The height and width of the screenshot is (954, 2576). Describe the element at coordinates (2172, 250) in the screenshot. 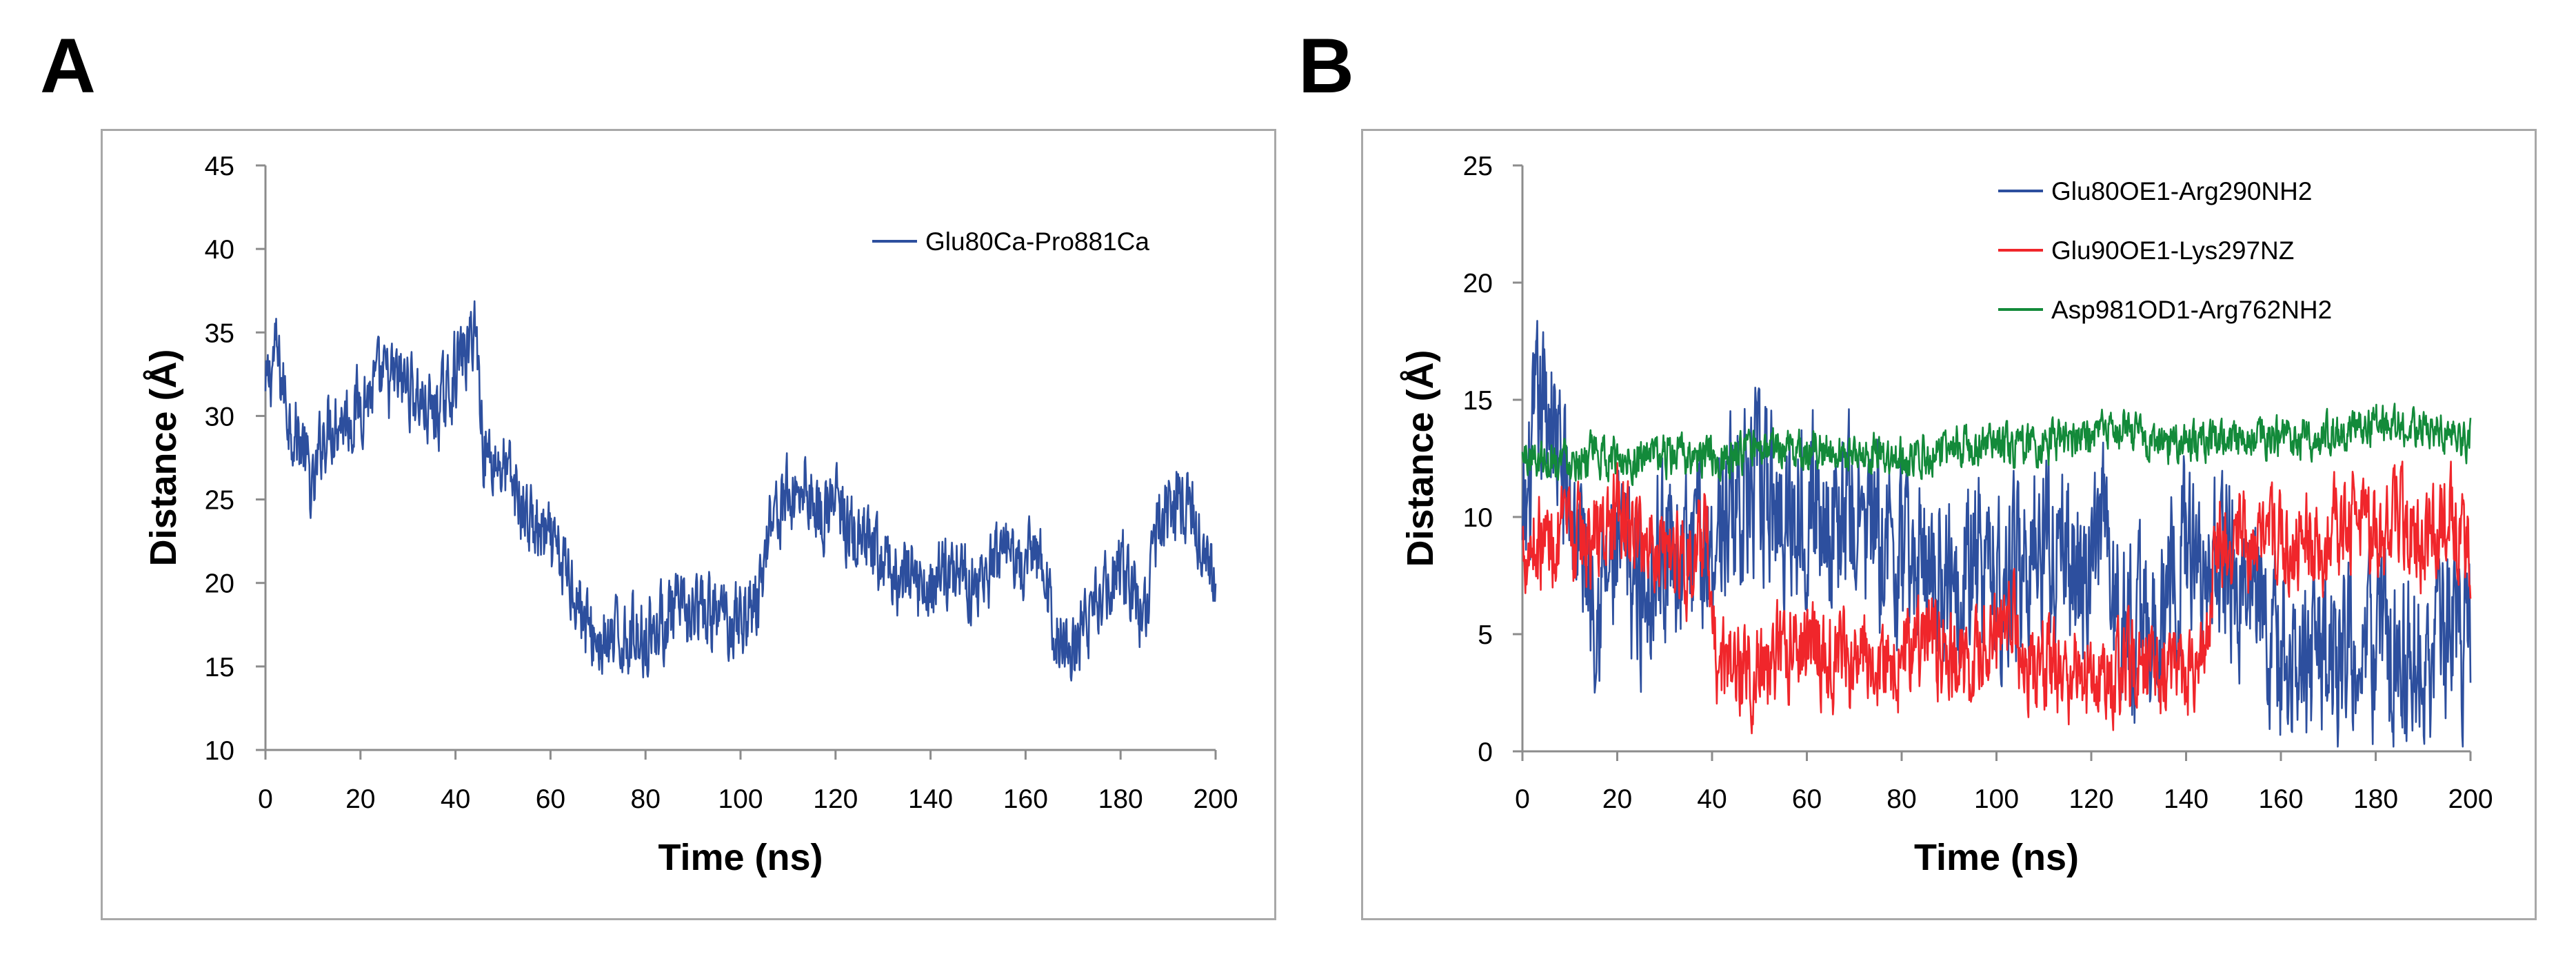

I see `legend-label: Glu90OE1-Lys297NZ` at that location.